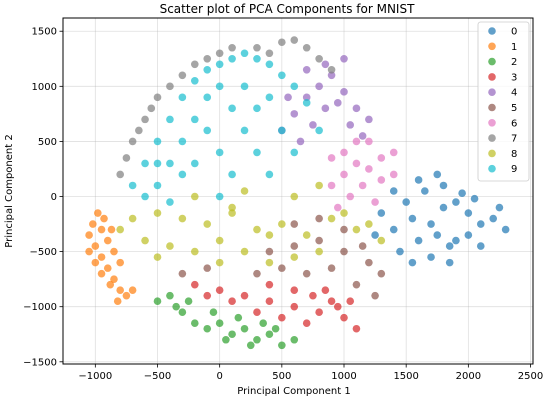  Describe the element at coordinates (293, 391) in the screenshot. I see `x-axis-label: Principal Component 1` at that location.